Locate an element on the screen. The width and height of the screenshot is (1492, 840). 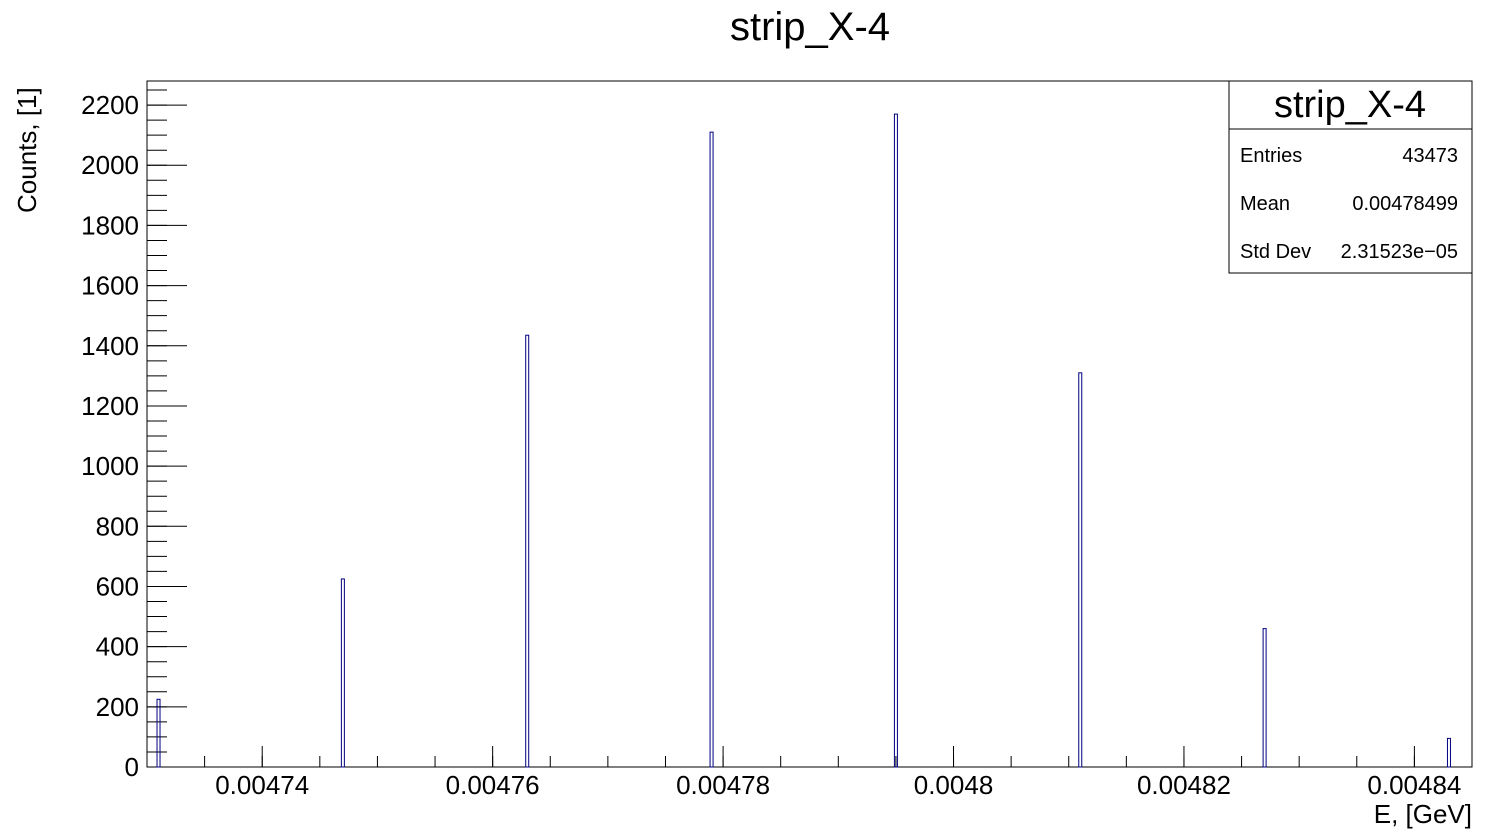
x-tick-label: 0.00478 is located at coordinates (723, 785).